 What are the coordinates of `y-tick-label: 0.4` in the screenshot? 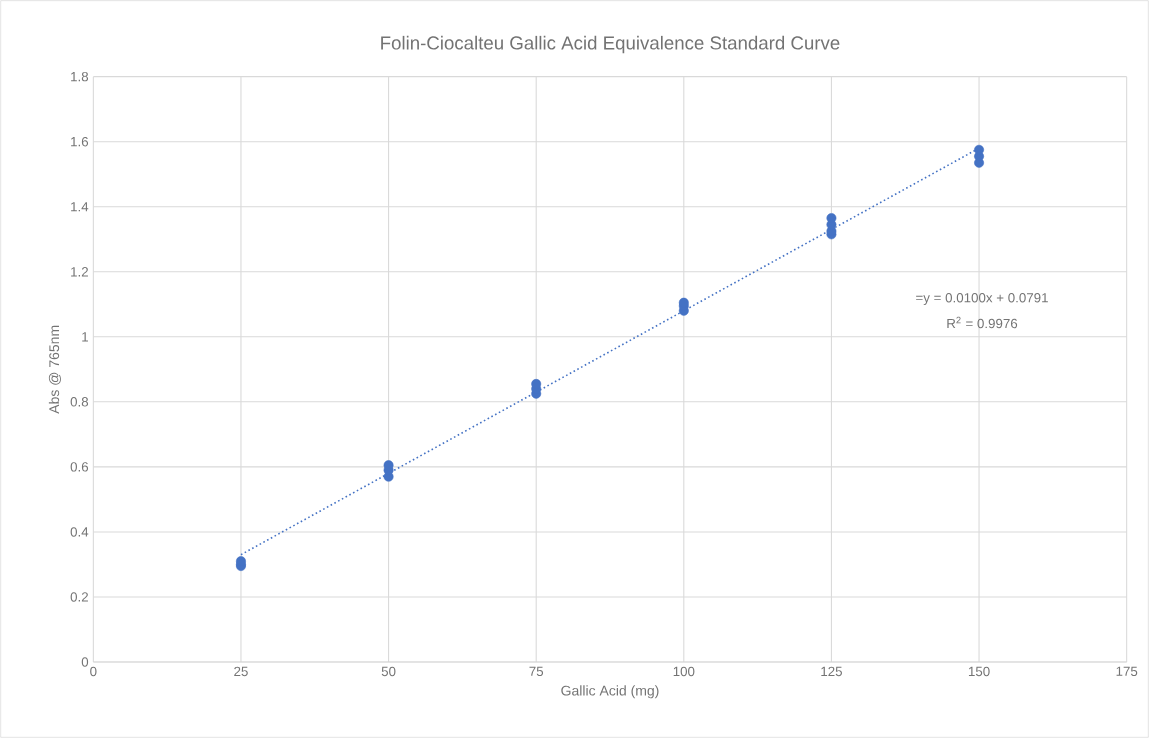 It's located at (79, 532).